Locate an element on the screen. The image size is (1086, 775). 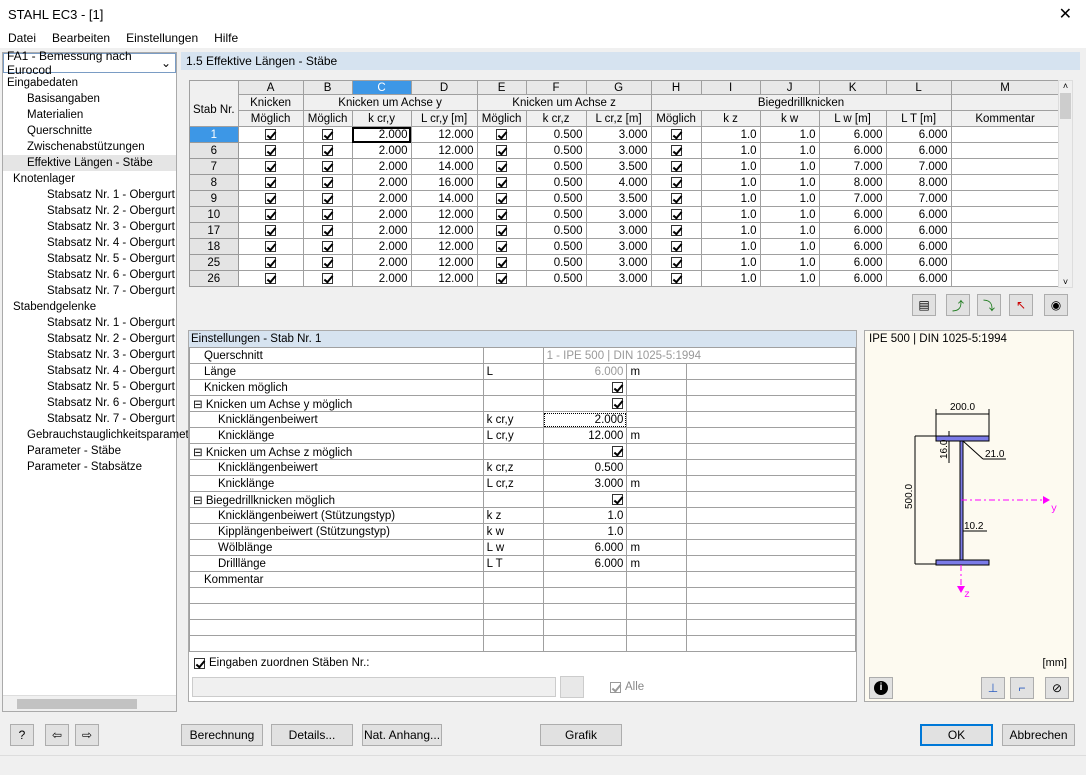
horizontal-scrollbar is located at coordinates (89, 703).